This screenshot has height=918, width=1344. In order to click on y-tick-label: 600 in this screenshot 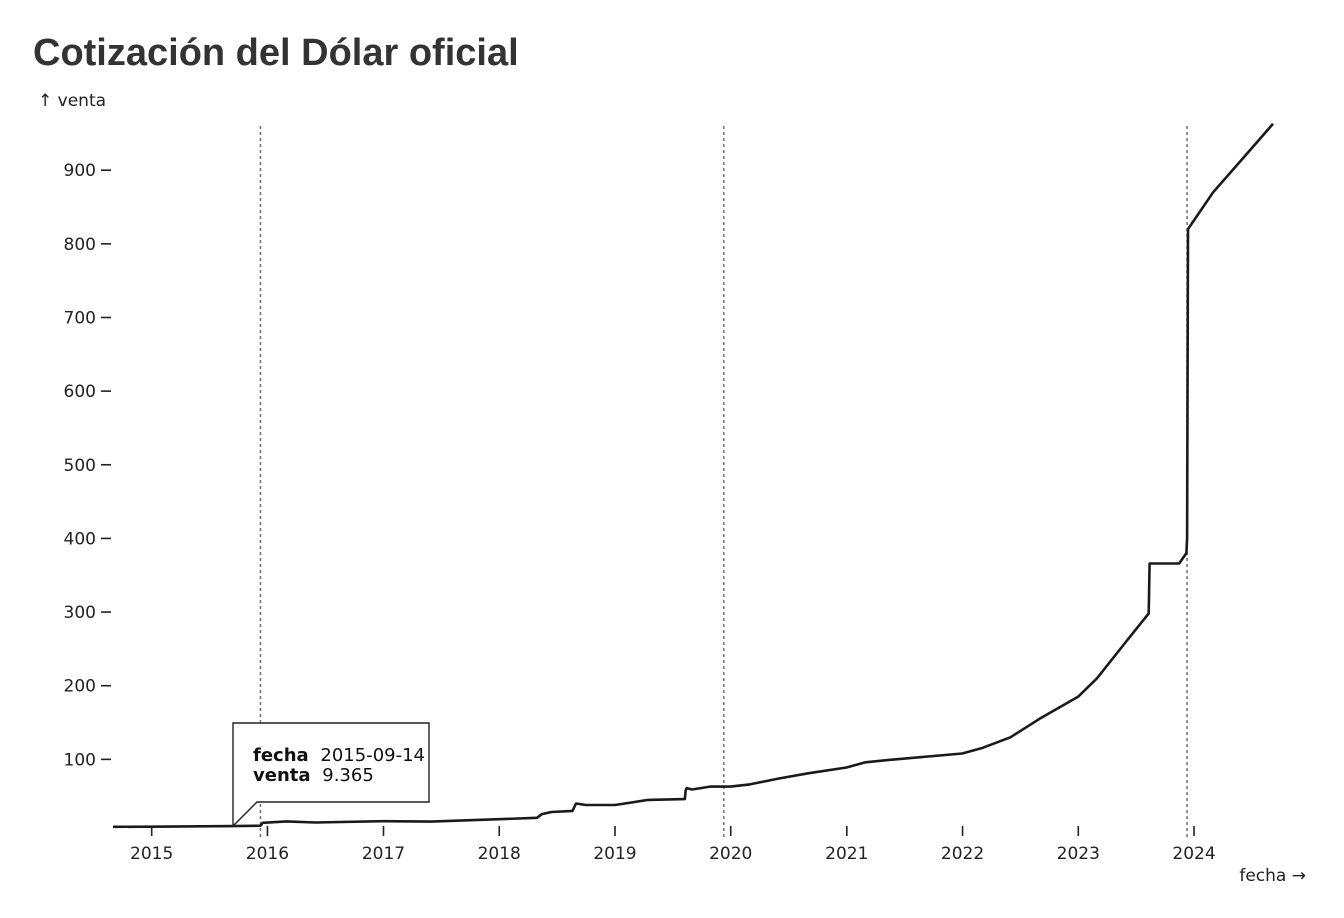, I will do `click(80, 392)`.